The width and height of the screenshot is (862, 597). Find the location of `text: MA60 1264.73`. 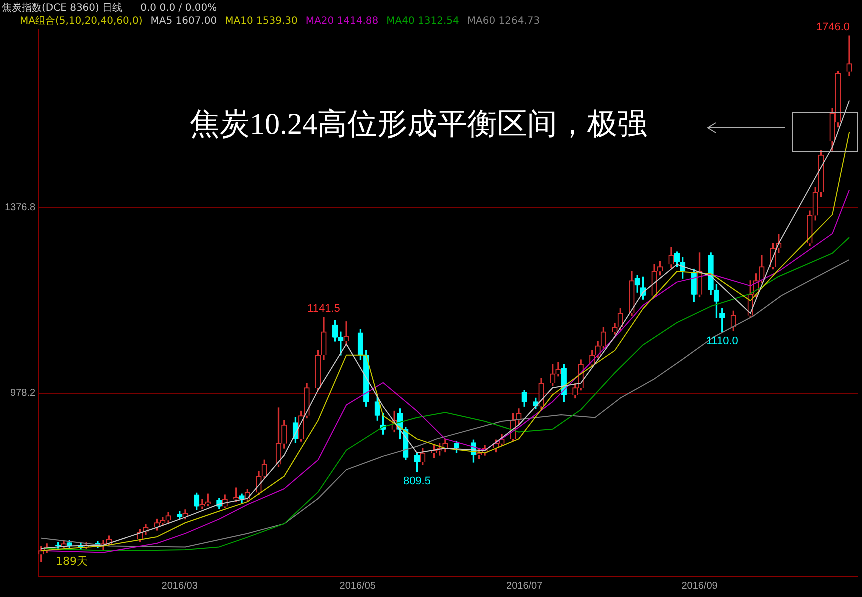

text: MA60 1264.73 is located at coordinates (503, 21).